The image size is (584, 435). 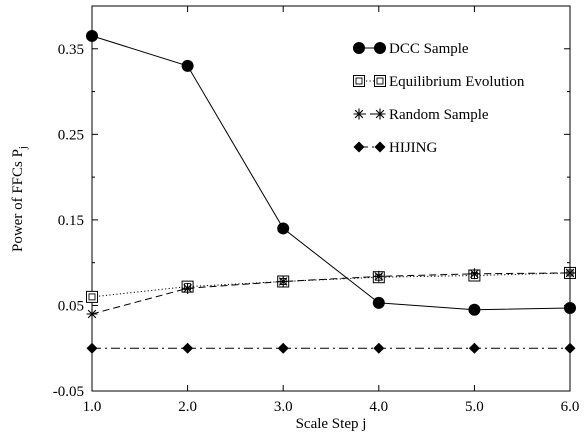 I want to click on y-tick-label: 0.25, so click(x=71, y=135).